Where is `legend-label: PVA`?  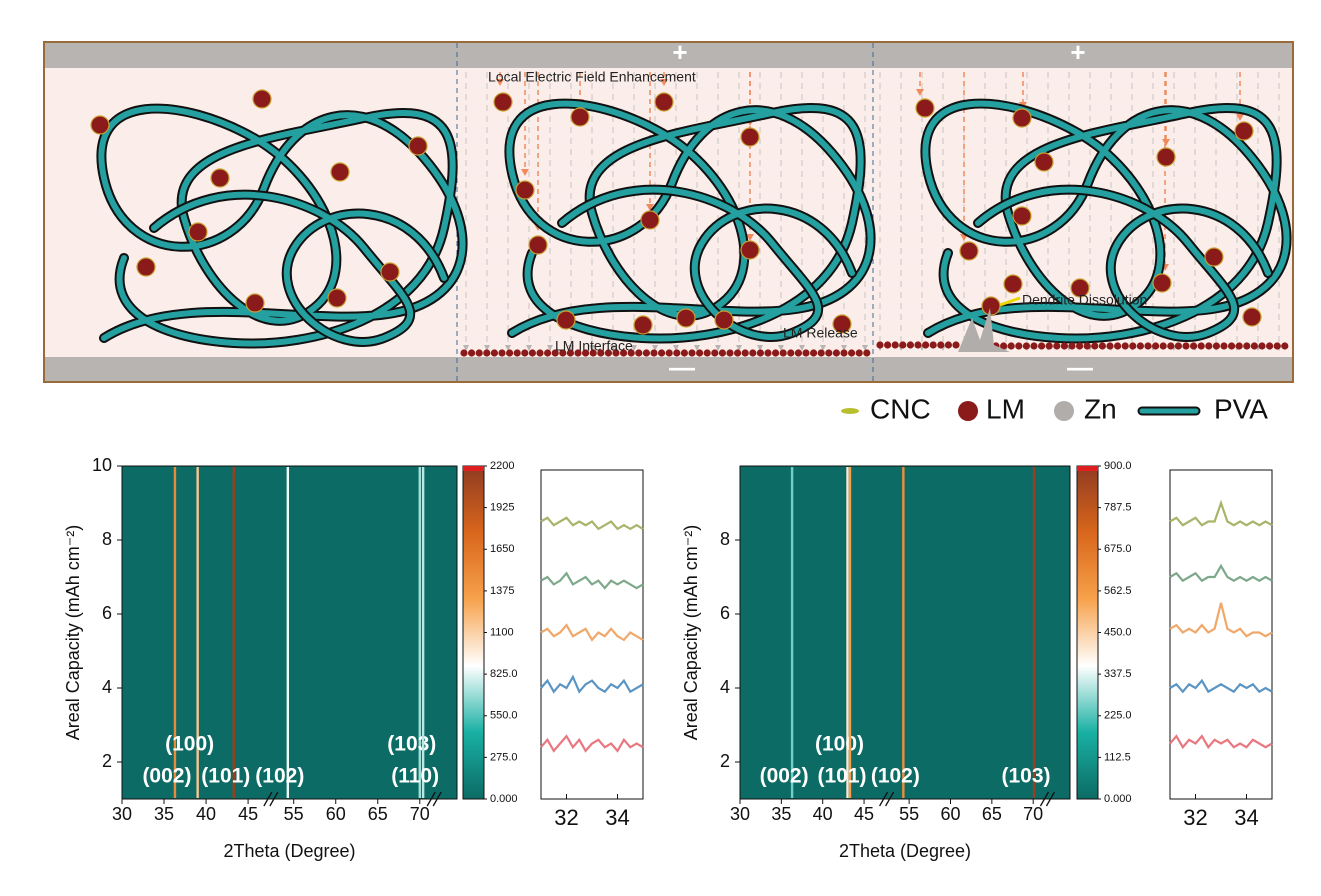
legend-label: PVA is located at coordinates (1241, 408).